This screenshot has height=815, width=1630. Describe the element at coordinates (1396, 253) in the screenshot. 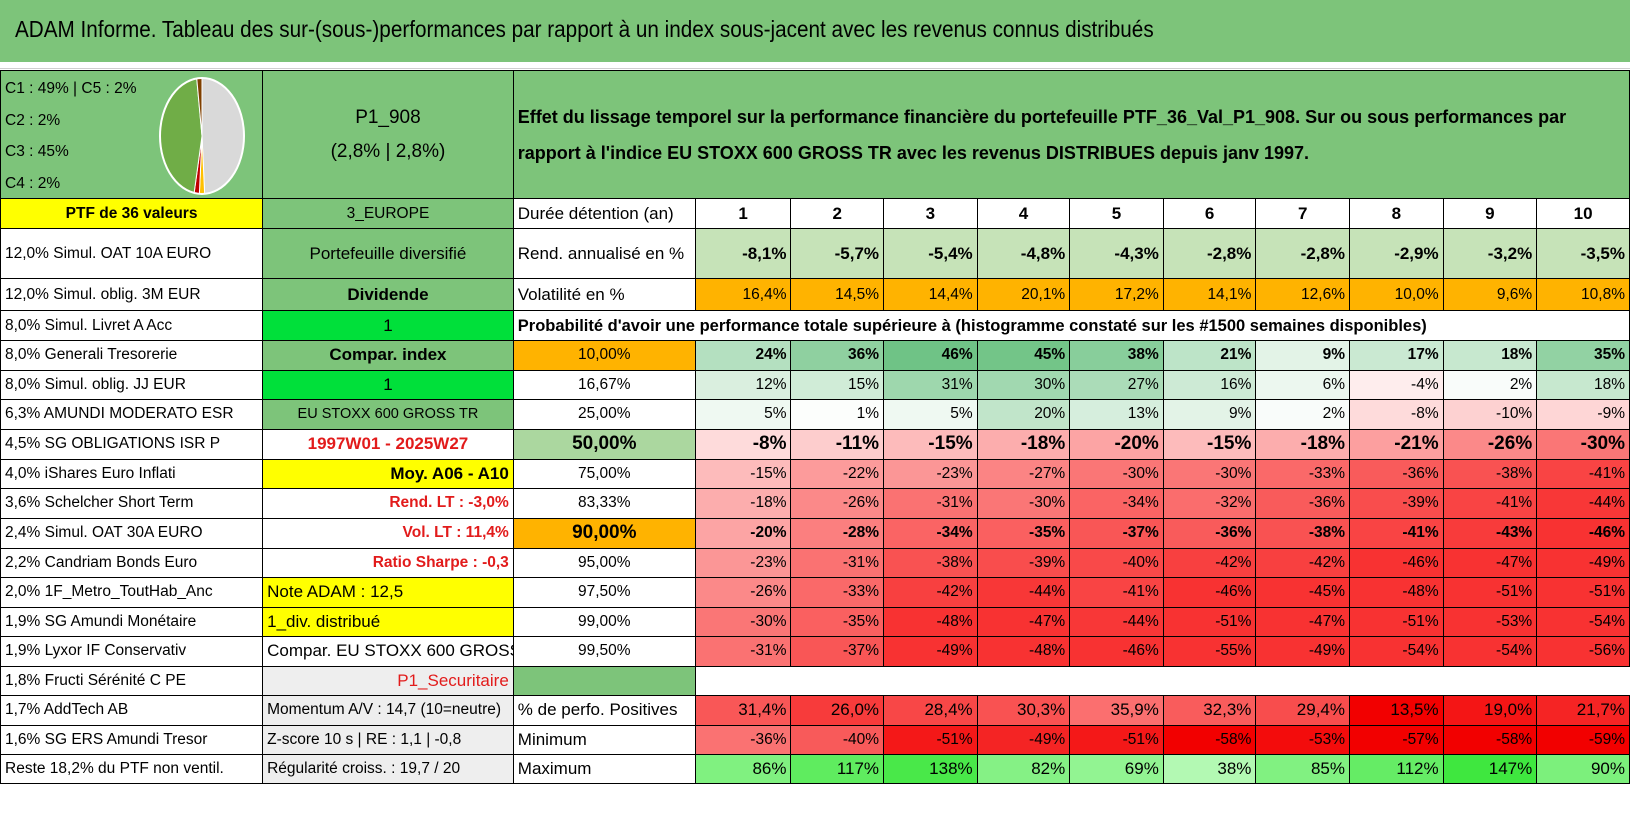

I see `rend-value: -2,9%` at that location.